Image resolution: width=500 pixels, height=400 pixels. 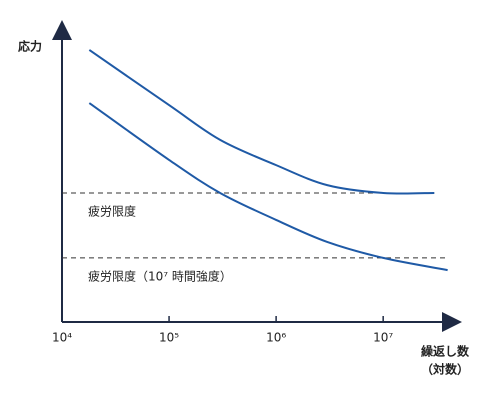 What do you see at coordinates (383, 338) in the screenshot?
I see `x-tick-label: 10⁷` at bounding box center [383, 338].